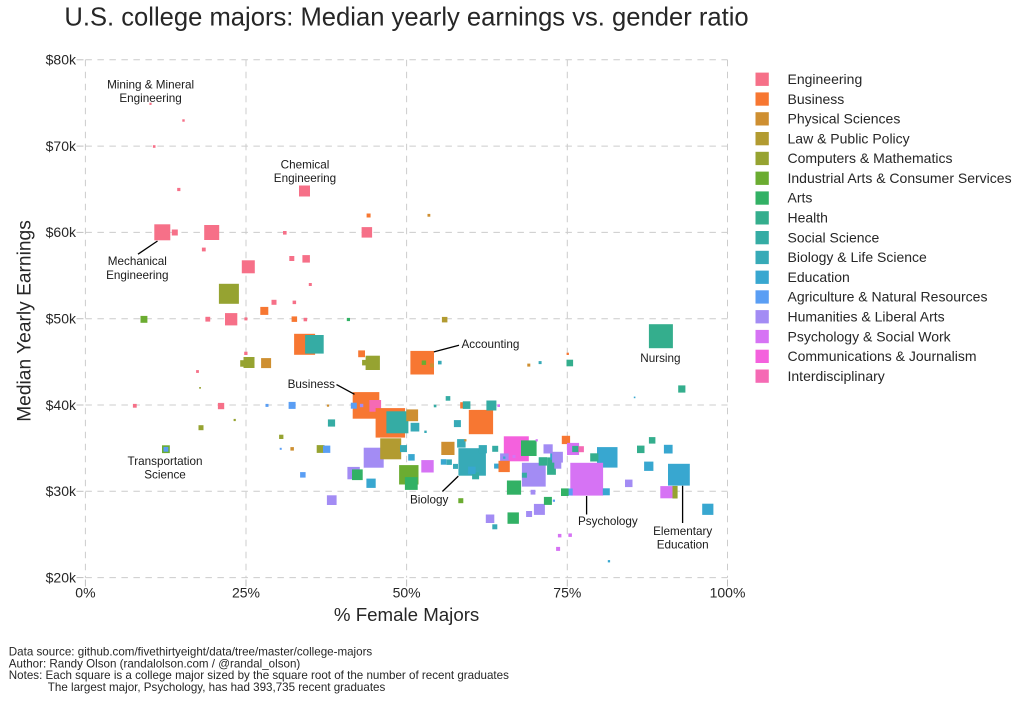 The width and height of the screenshot is (1024, 702). Describe the element at coordinates (165, 461) in the screenshot. I see `svg-text: Transportation` at that location.